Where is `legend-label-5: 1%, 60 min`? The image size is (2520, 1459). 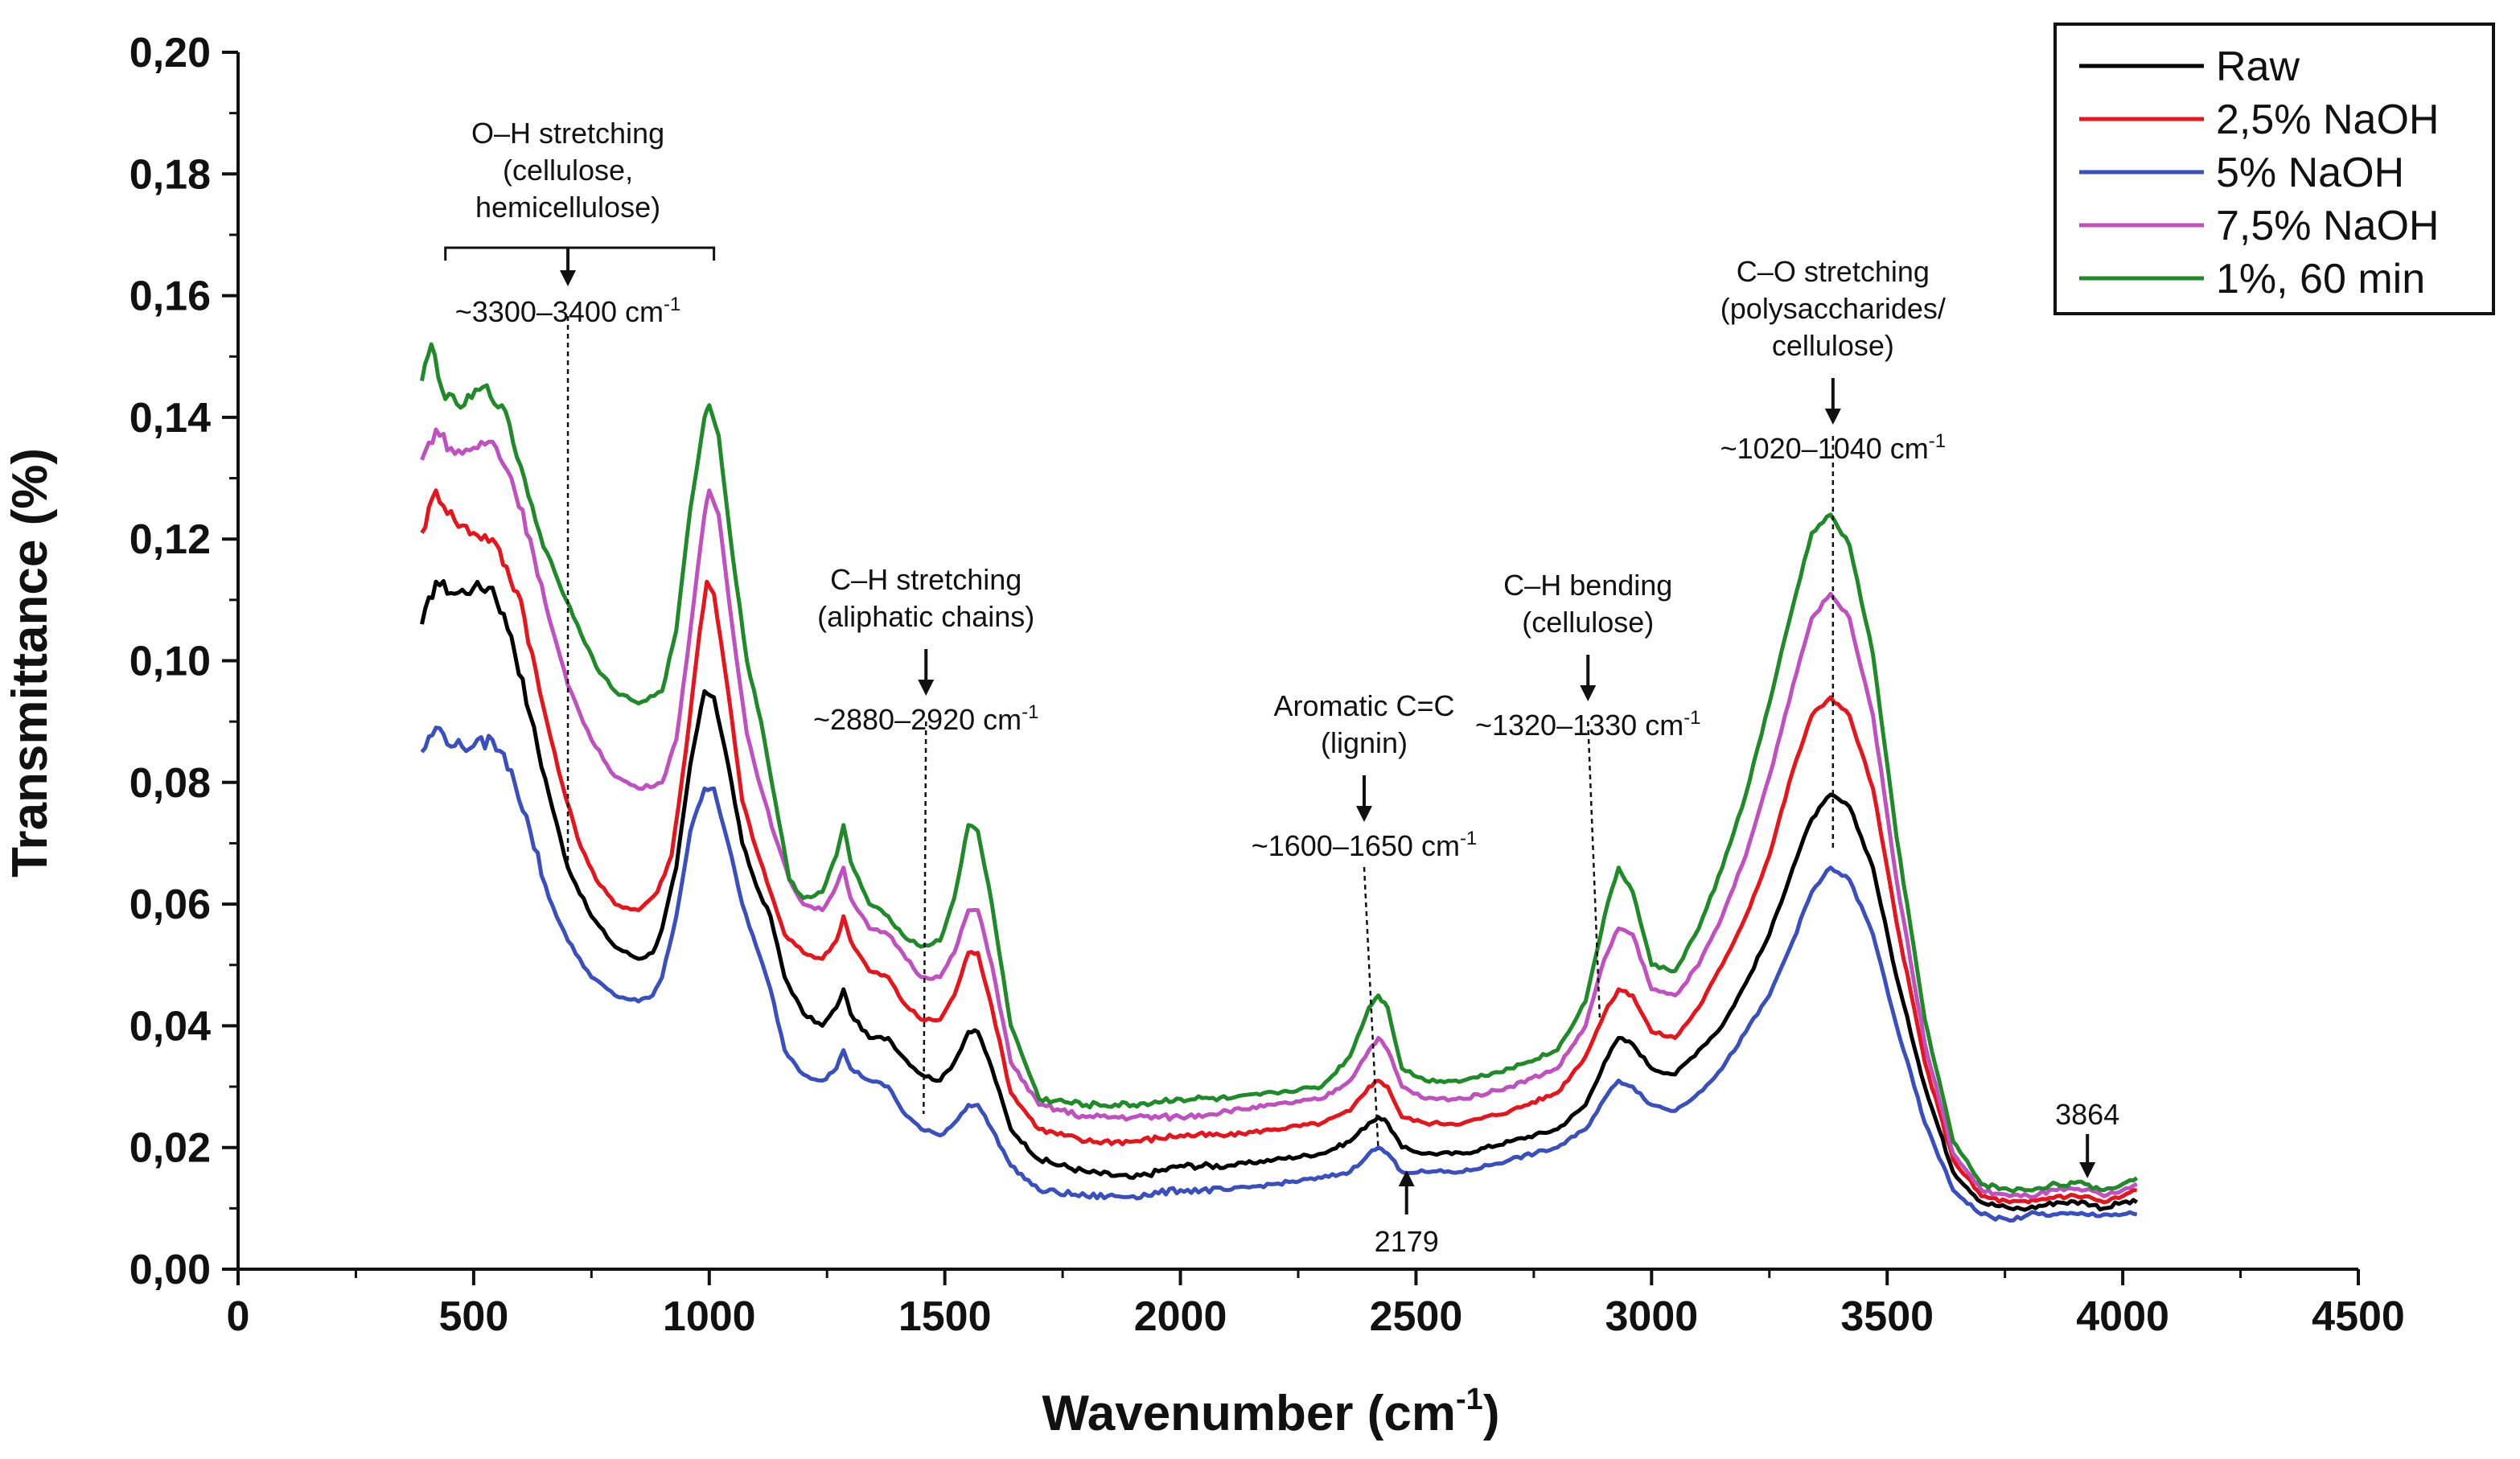
legend-label-5: 1%, 60 min is located at coordinates (2320, 279).